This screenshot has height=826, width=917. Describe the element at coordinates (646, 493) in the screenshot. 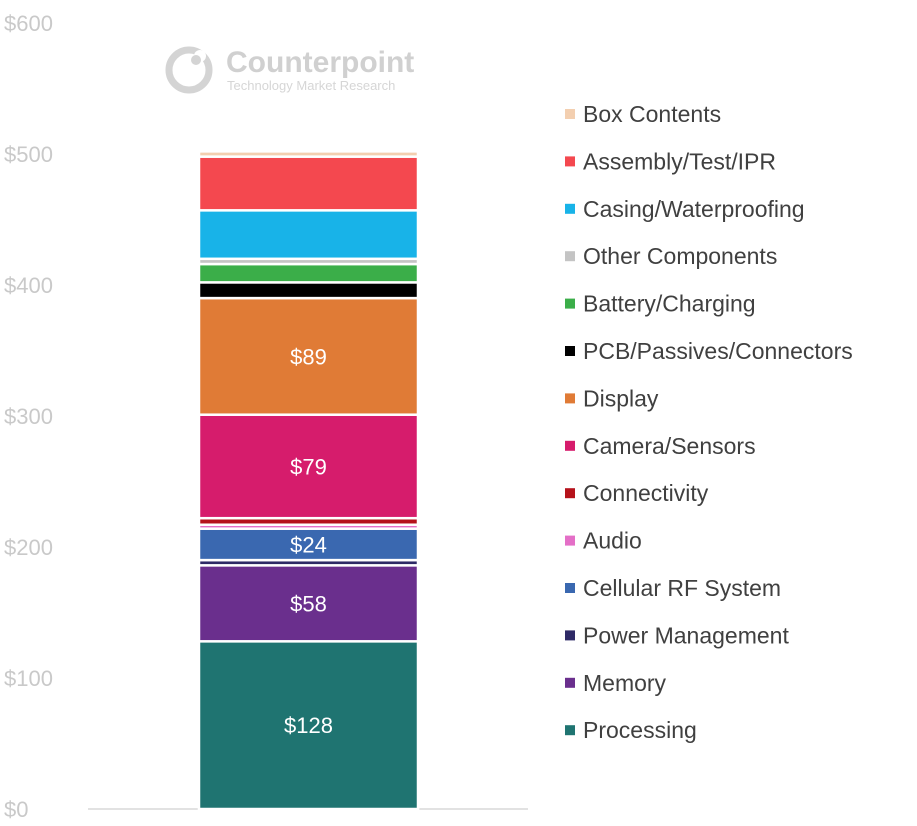

I see `legend-label: Connectivity` at that location.